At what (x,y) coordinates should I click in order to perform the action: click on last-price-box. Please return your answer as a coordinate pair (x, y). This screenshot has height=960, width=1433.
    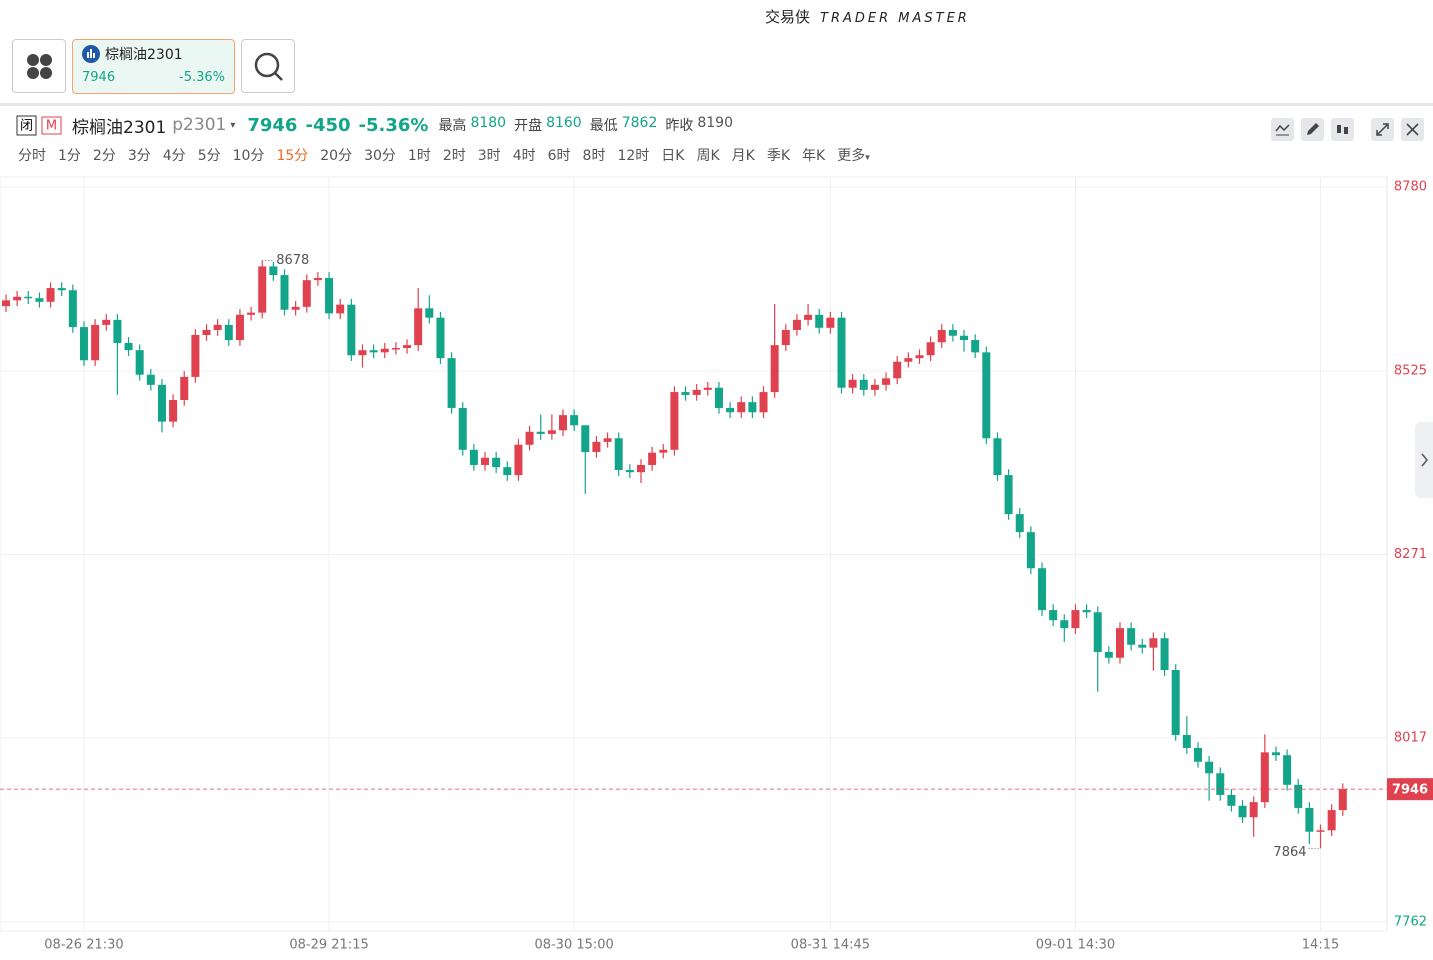
    Looking at the image, I should click on (1410, 789).